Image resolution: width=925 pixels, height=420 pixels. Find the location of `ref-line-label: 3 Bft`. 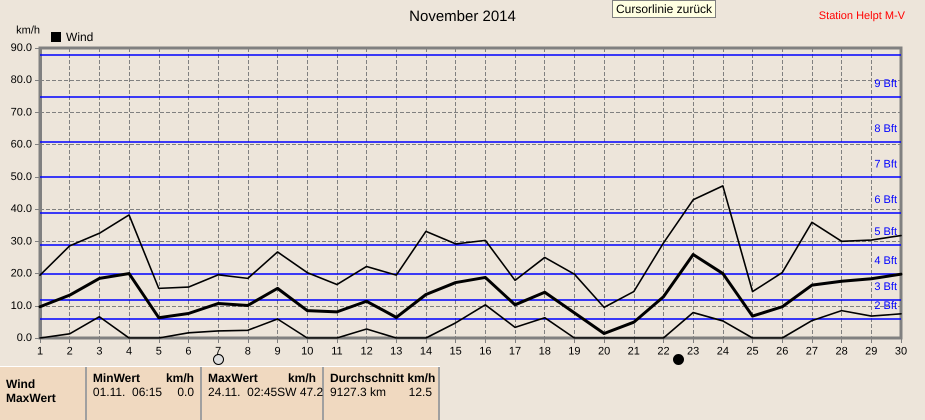

ref-line-label: 3 Bft is located at coordinates (885, 286).